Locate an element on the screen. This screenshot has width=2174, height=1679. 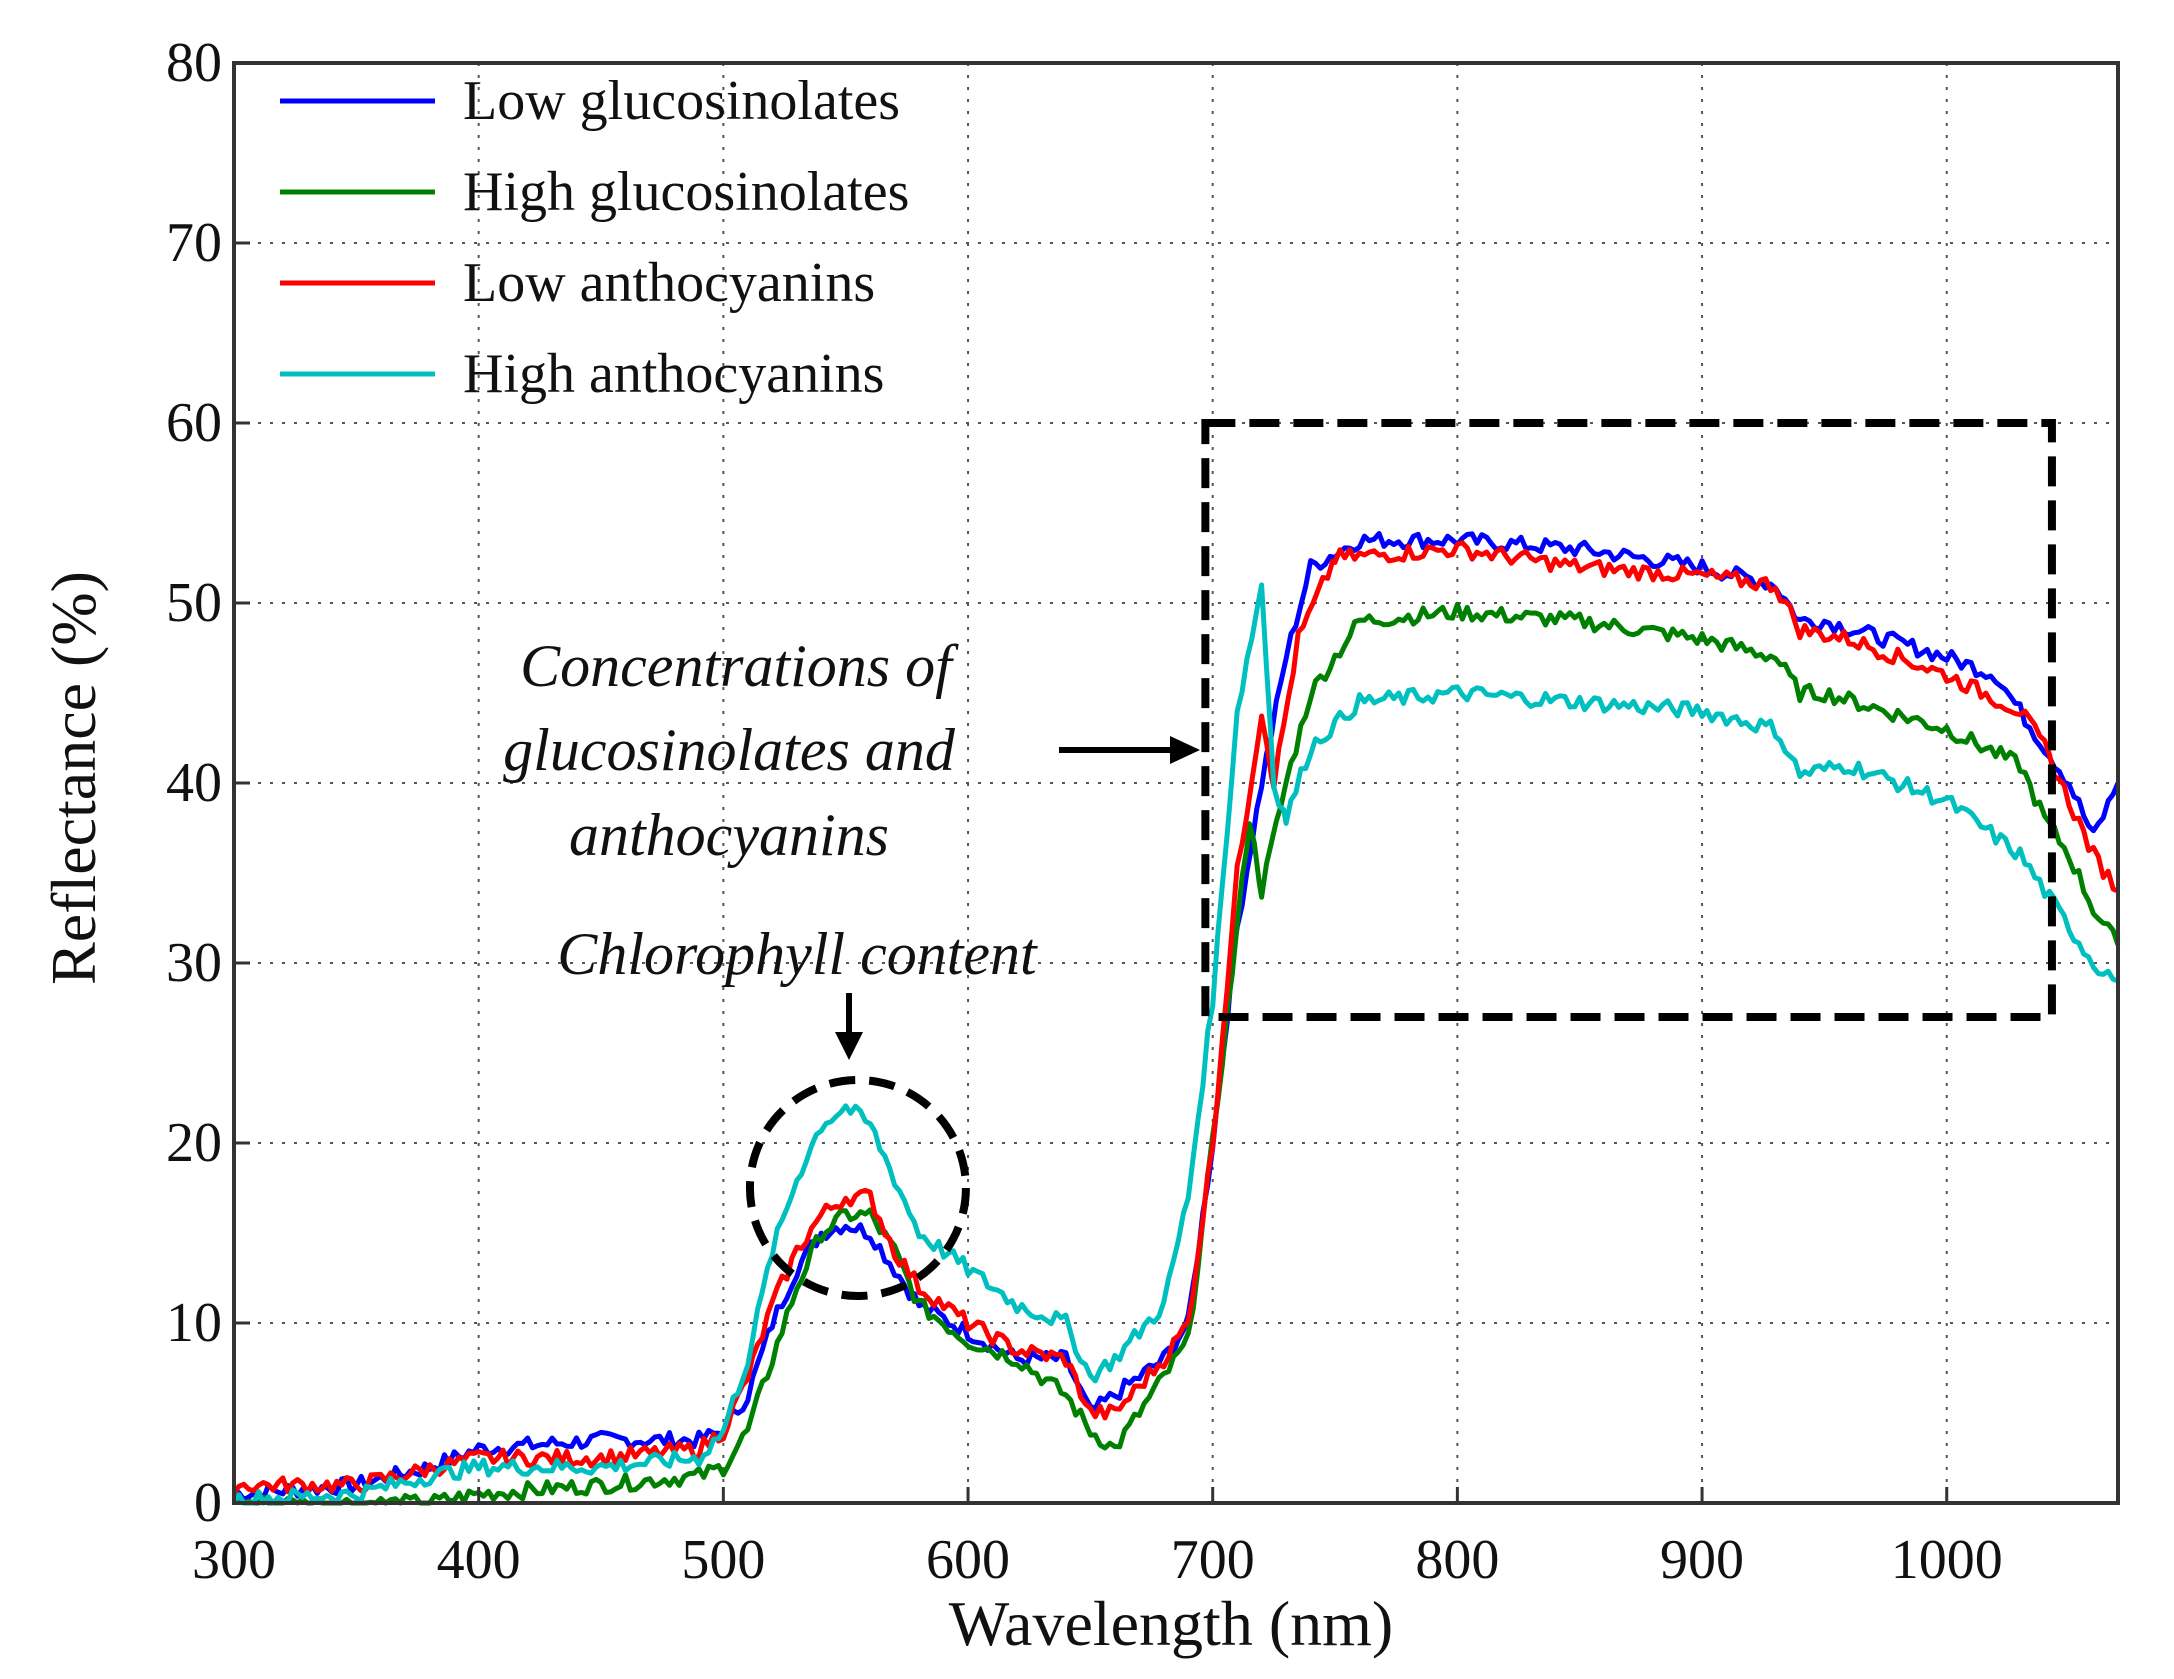
x-tick-label: 800 is located at coordinates (1457, 1560).